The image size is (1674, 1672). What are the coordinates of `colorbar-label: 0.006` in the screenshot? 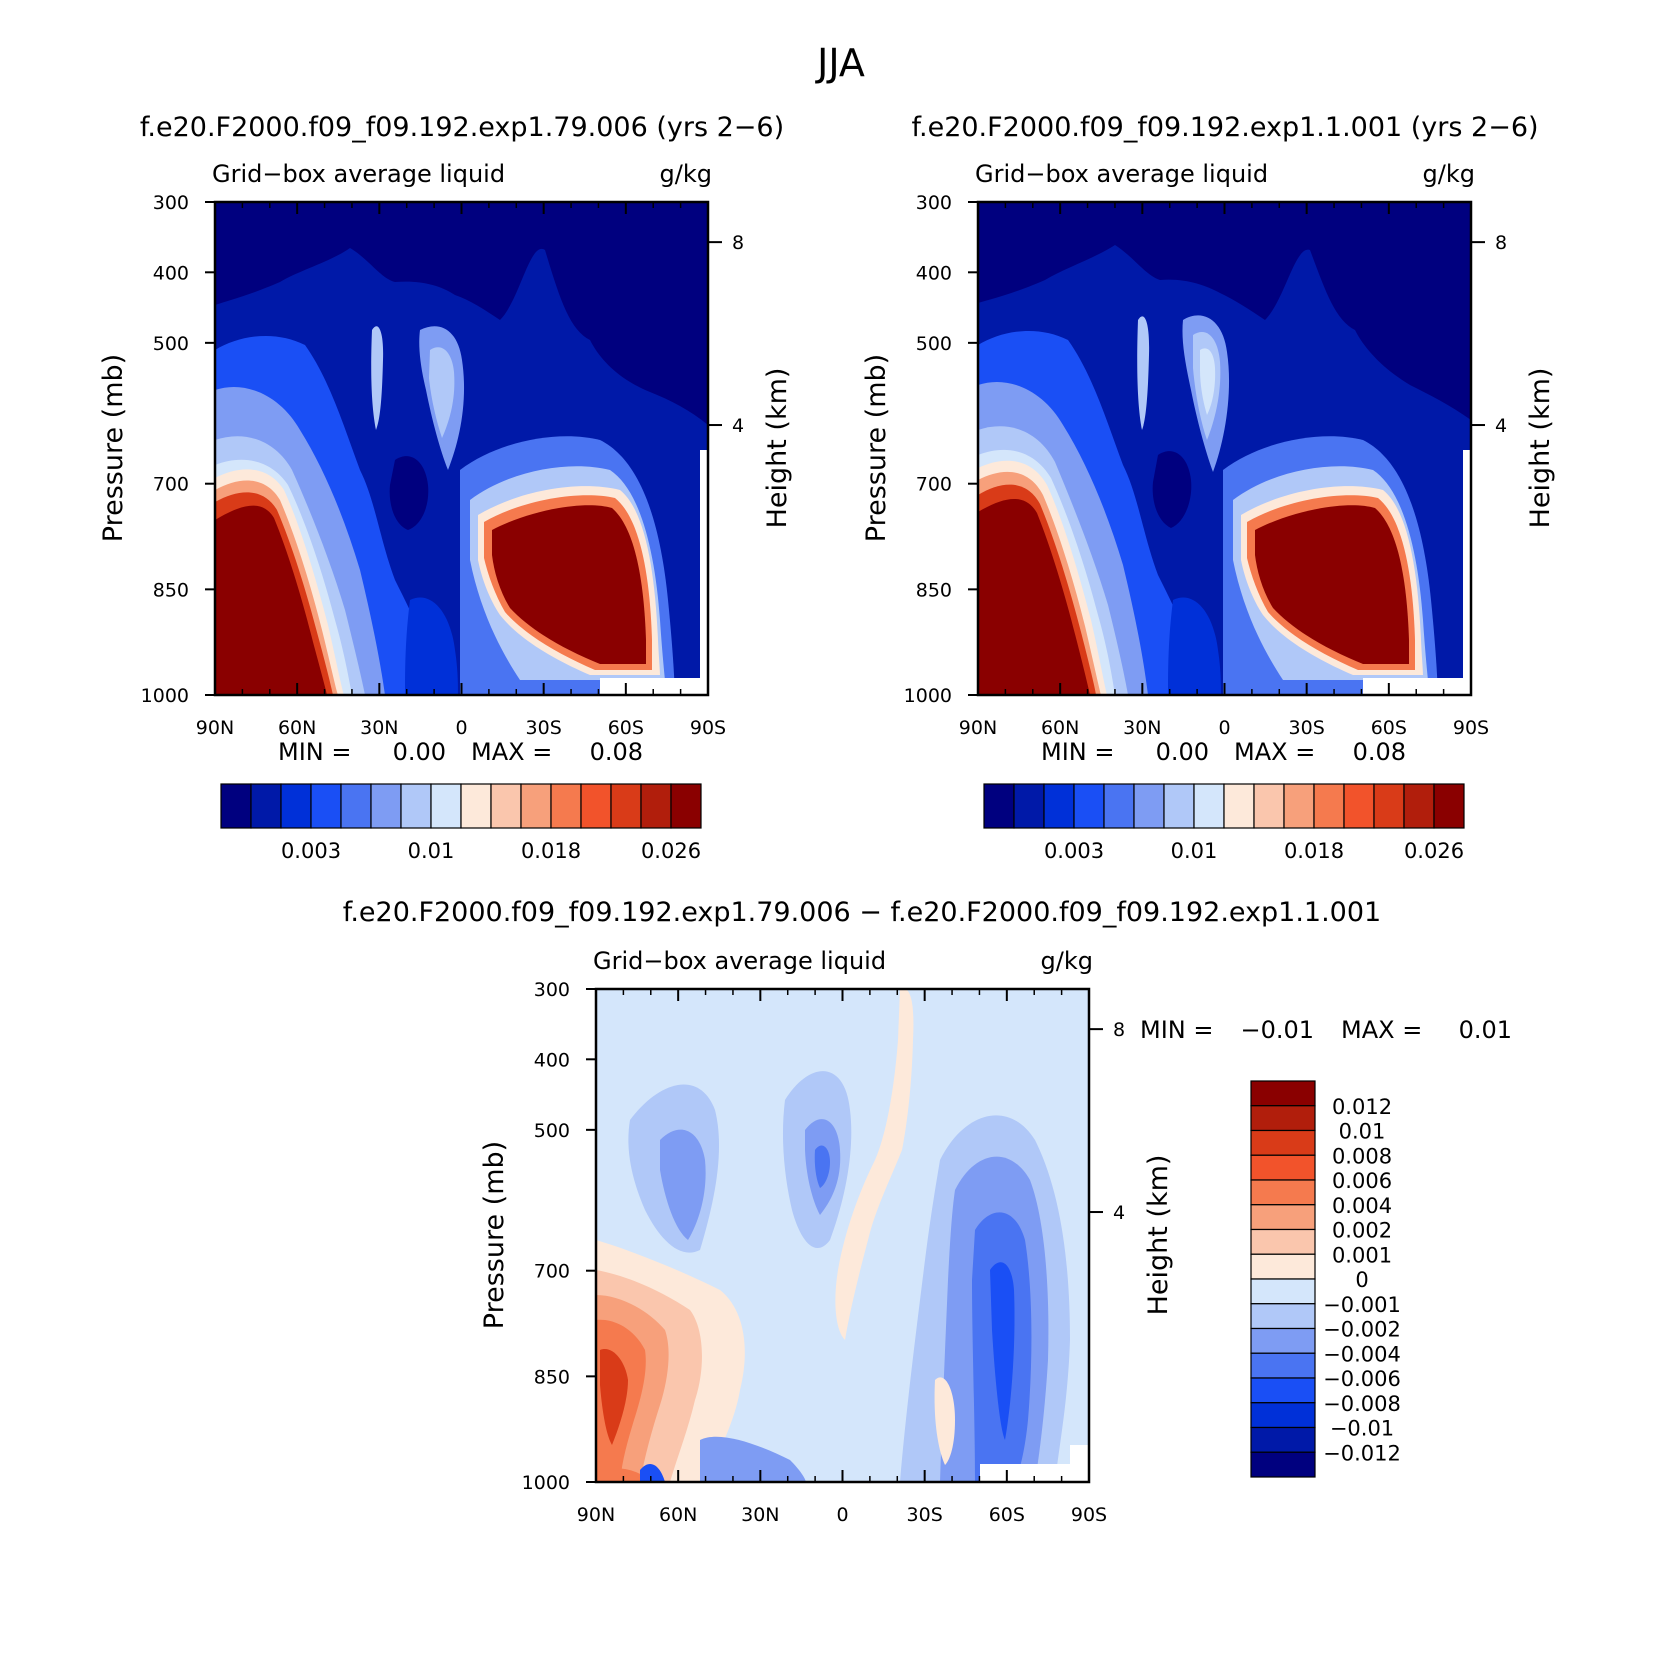 It's located at (1362, 1181).